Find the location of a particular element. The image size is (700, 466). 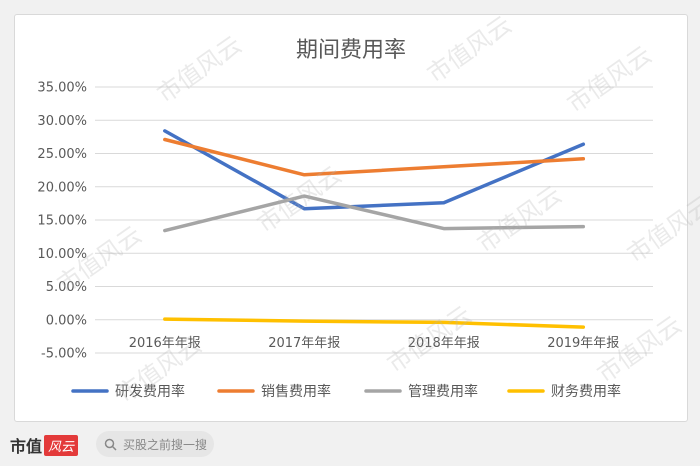

y-tick-label: 0.00% is located at coordinates (66, 320).